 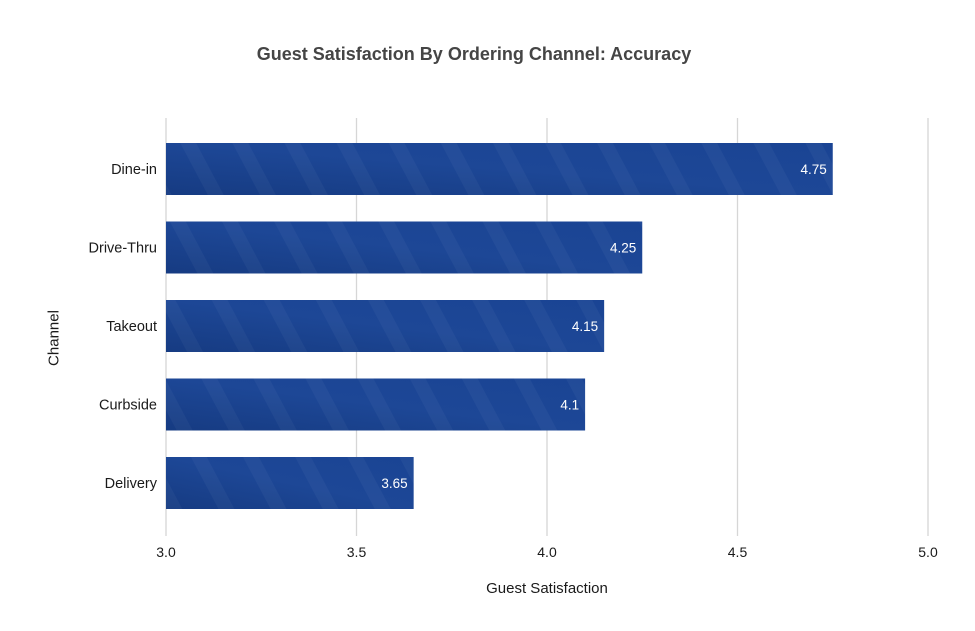 What do you see at coordinates (813, 169) in the screenshot?
I see `data-label: 4.75` at bounding box center [813, 169].